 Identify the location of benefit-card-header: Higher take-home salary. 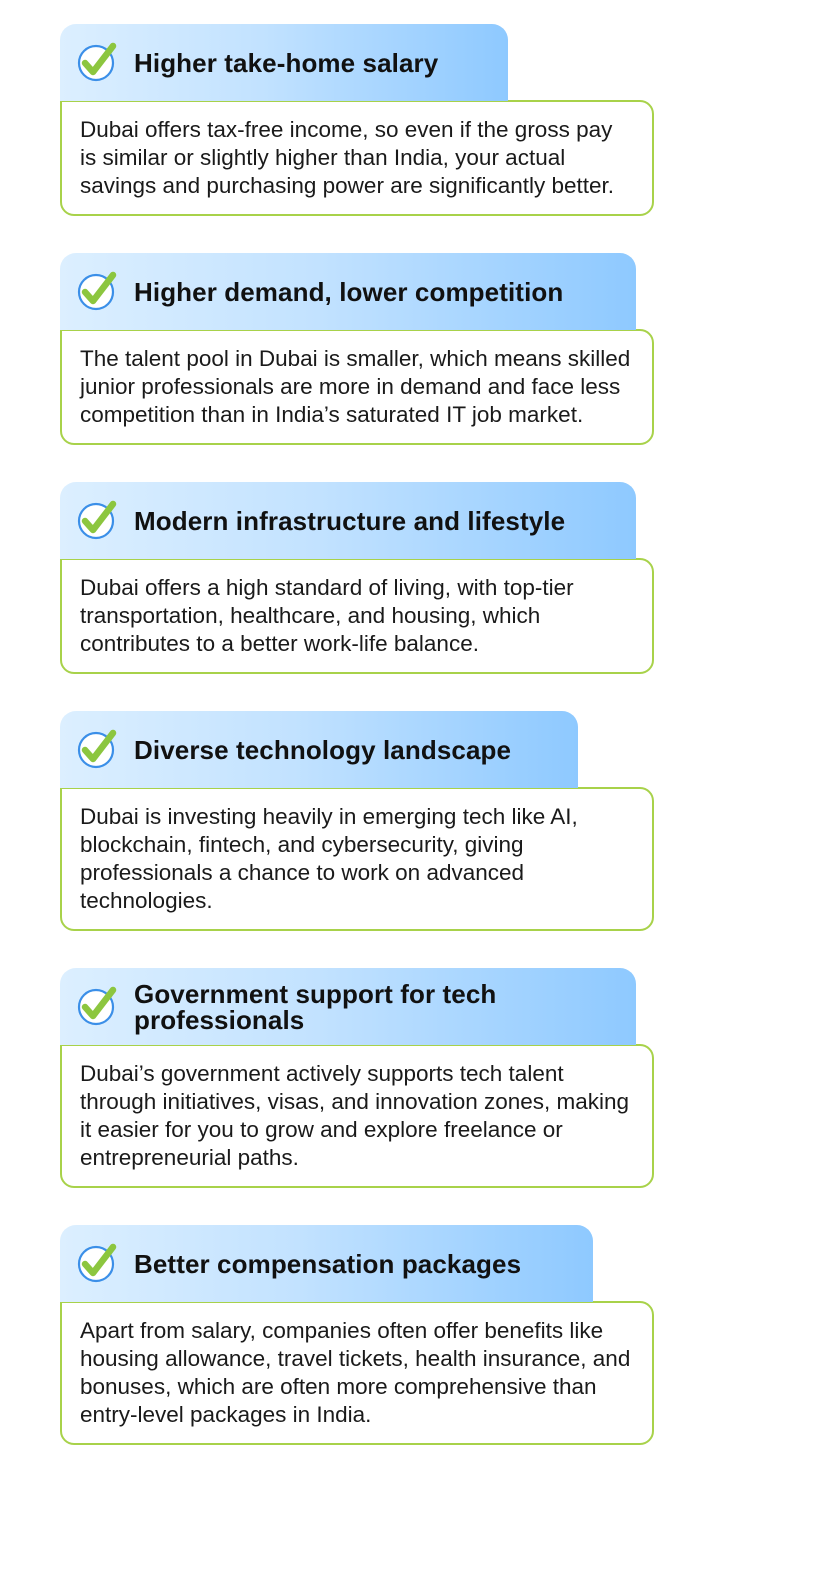
(284, 62).